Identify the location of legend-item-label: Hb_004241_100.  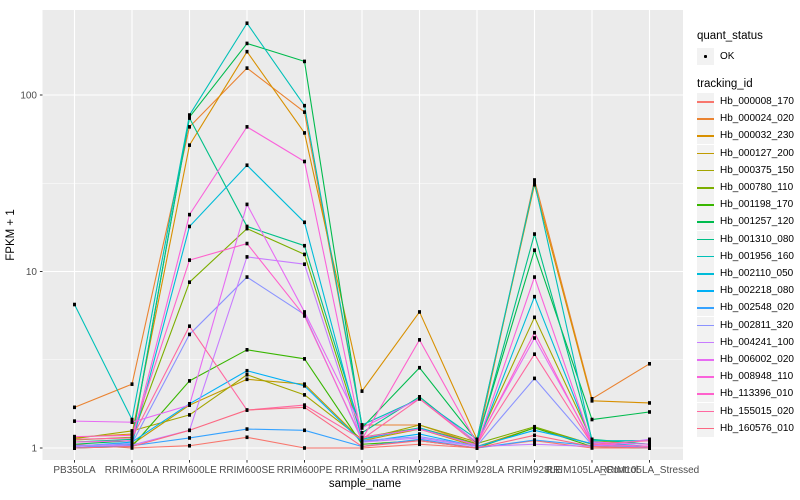
(757, 342).